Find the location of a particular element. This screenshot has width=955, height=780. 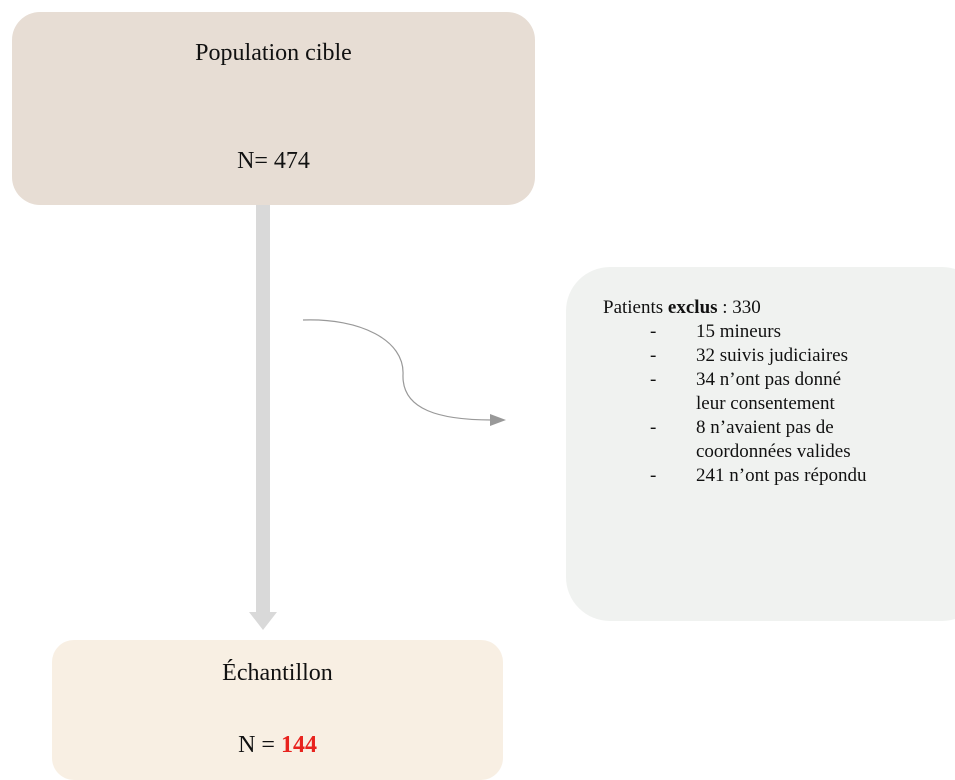

item-text: 32 suivis judiciaires is located at coordinates (772, 355).